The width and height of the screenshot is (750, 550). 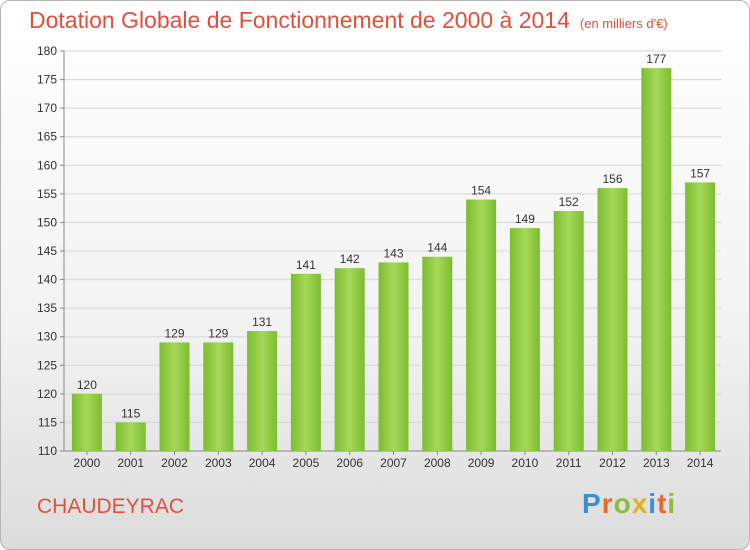 What do you see at coordinates (262, 463) in the screenshot?
I see `x-tick-label: 2004` at bounding box center [262, 463].